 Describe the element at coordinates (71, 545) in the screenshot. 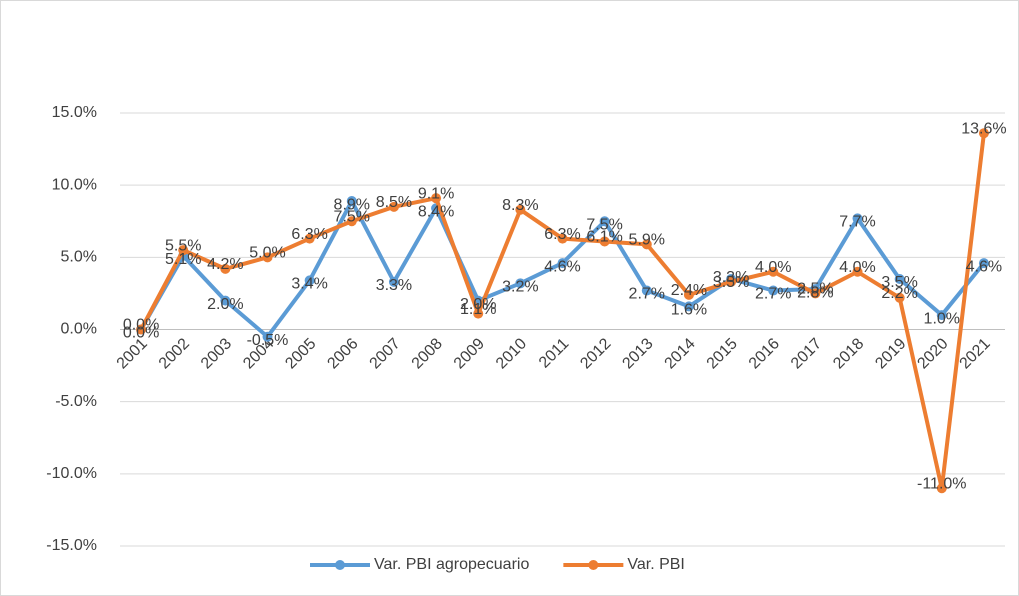

I see `y-tick-label: -15.0%` at that location.